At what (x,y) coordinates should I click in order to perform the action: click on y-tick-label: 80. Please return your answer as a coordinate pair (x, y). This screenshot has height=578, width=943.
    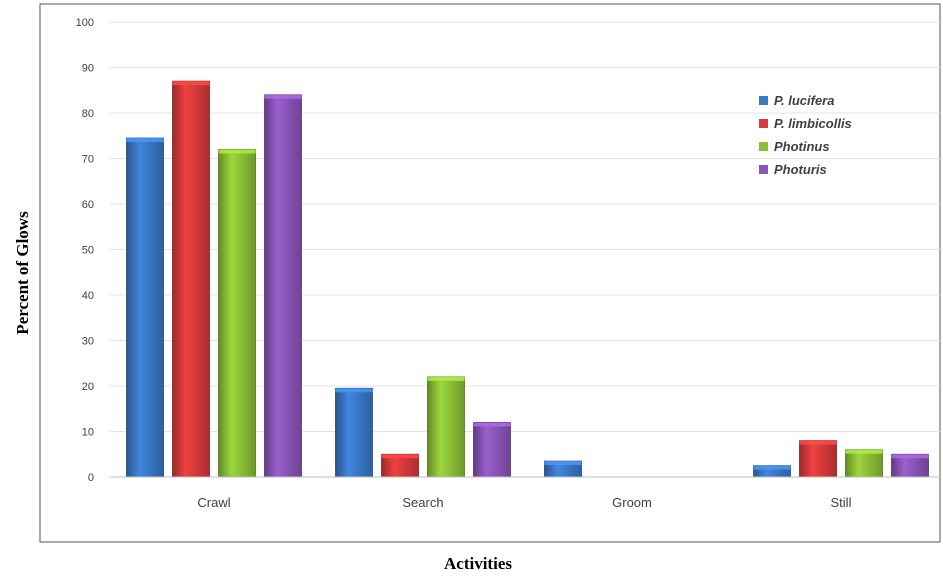
    Looking at the image, I should click on (88, 114).